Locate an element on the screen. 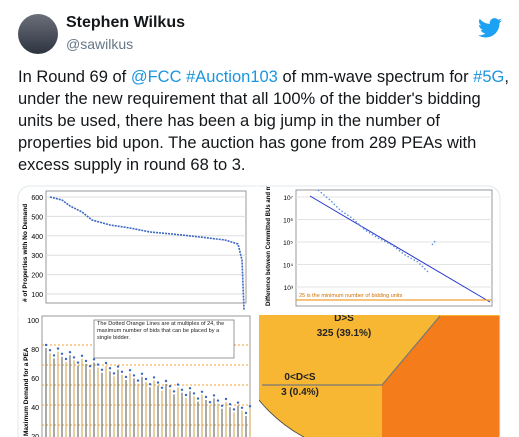 The width and height of the screenshot is (519, 437). tick-label: 10³ is located at coordinates (289, 288).